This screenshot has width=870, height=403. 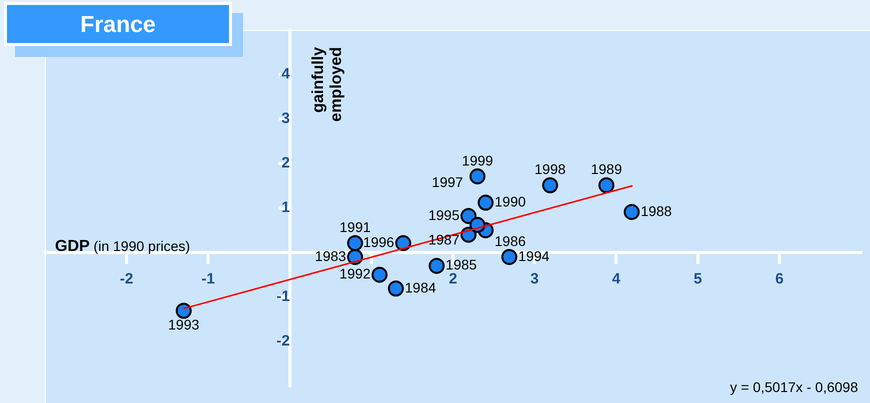 What do you see at coordinates (448, 182) in the screenshot?
I see `annotation: 1997` at bounding box center [448, 182].